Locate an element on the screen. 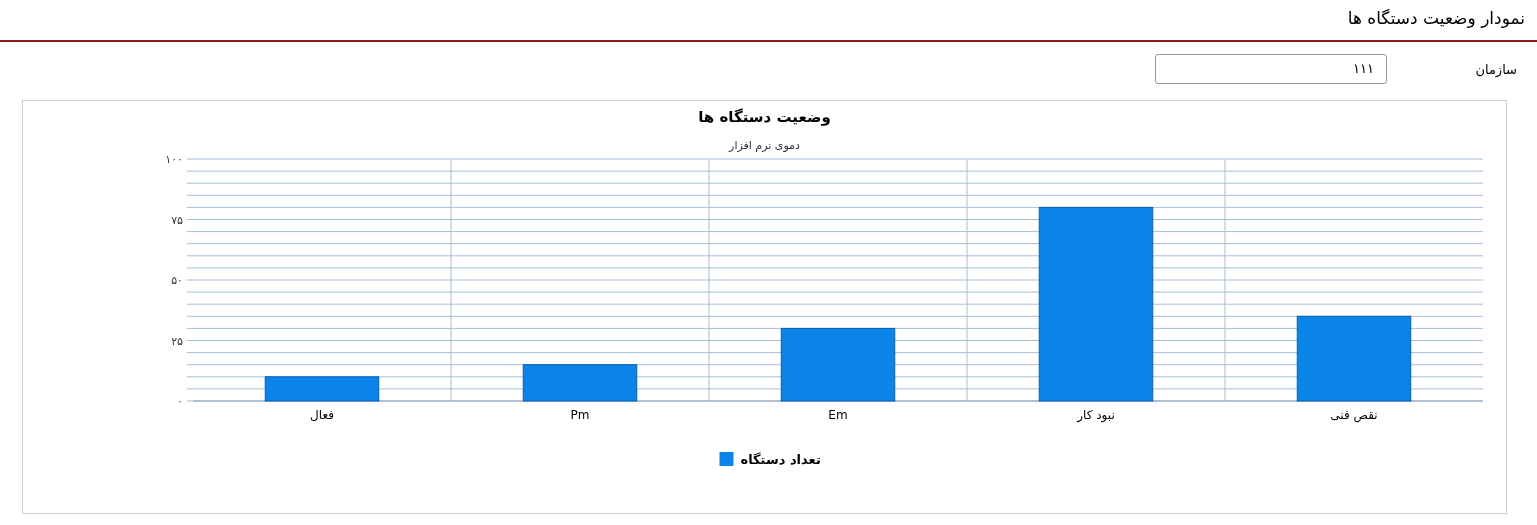  text: سازمان is located at coordinates (1496, 69).